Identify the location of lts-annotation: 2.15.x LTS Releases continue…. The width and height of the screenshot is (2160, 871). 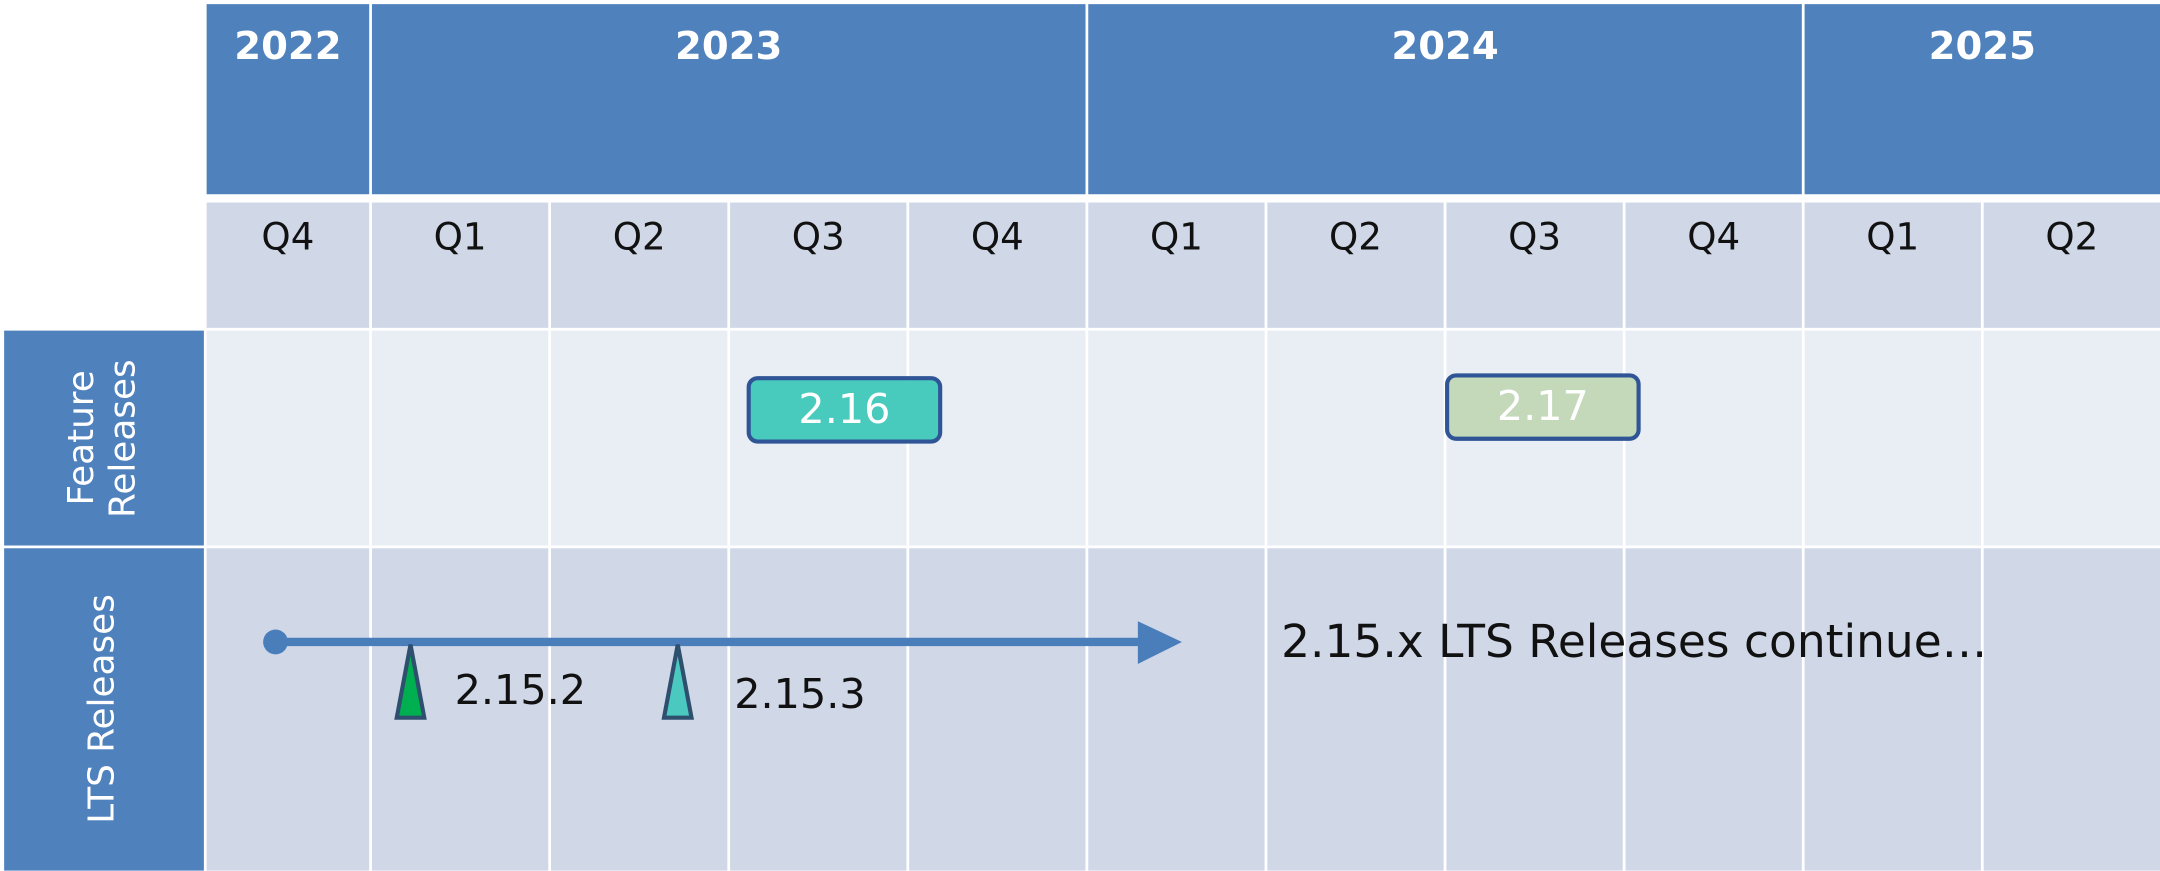
(1634, 641).